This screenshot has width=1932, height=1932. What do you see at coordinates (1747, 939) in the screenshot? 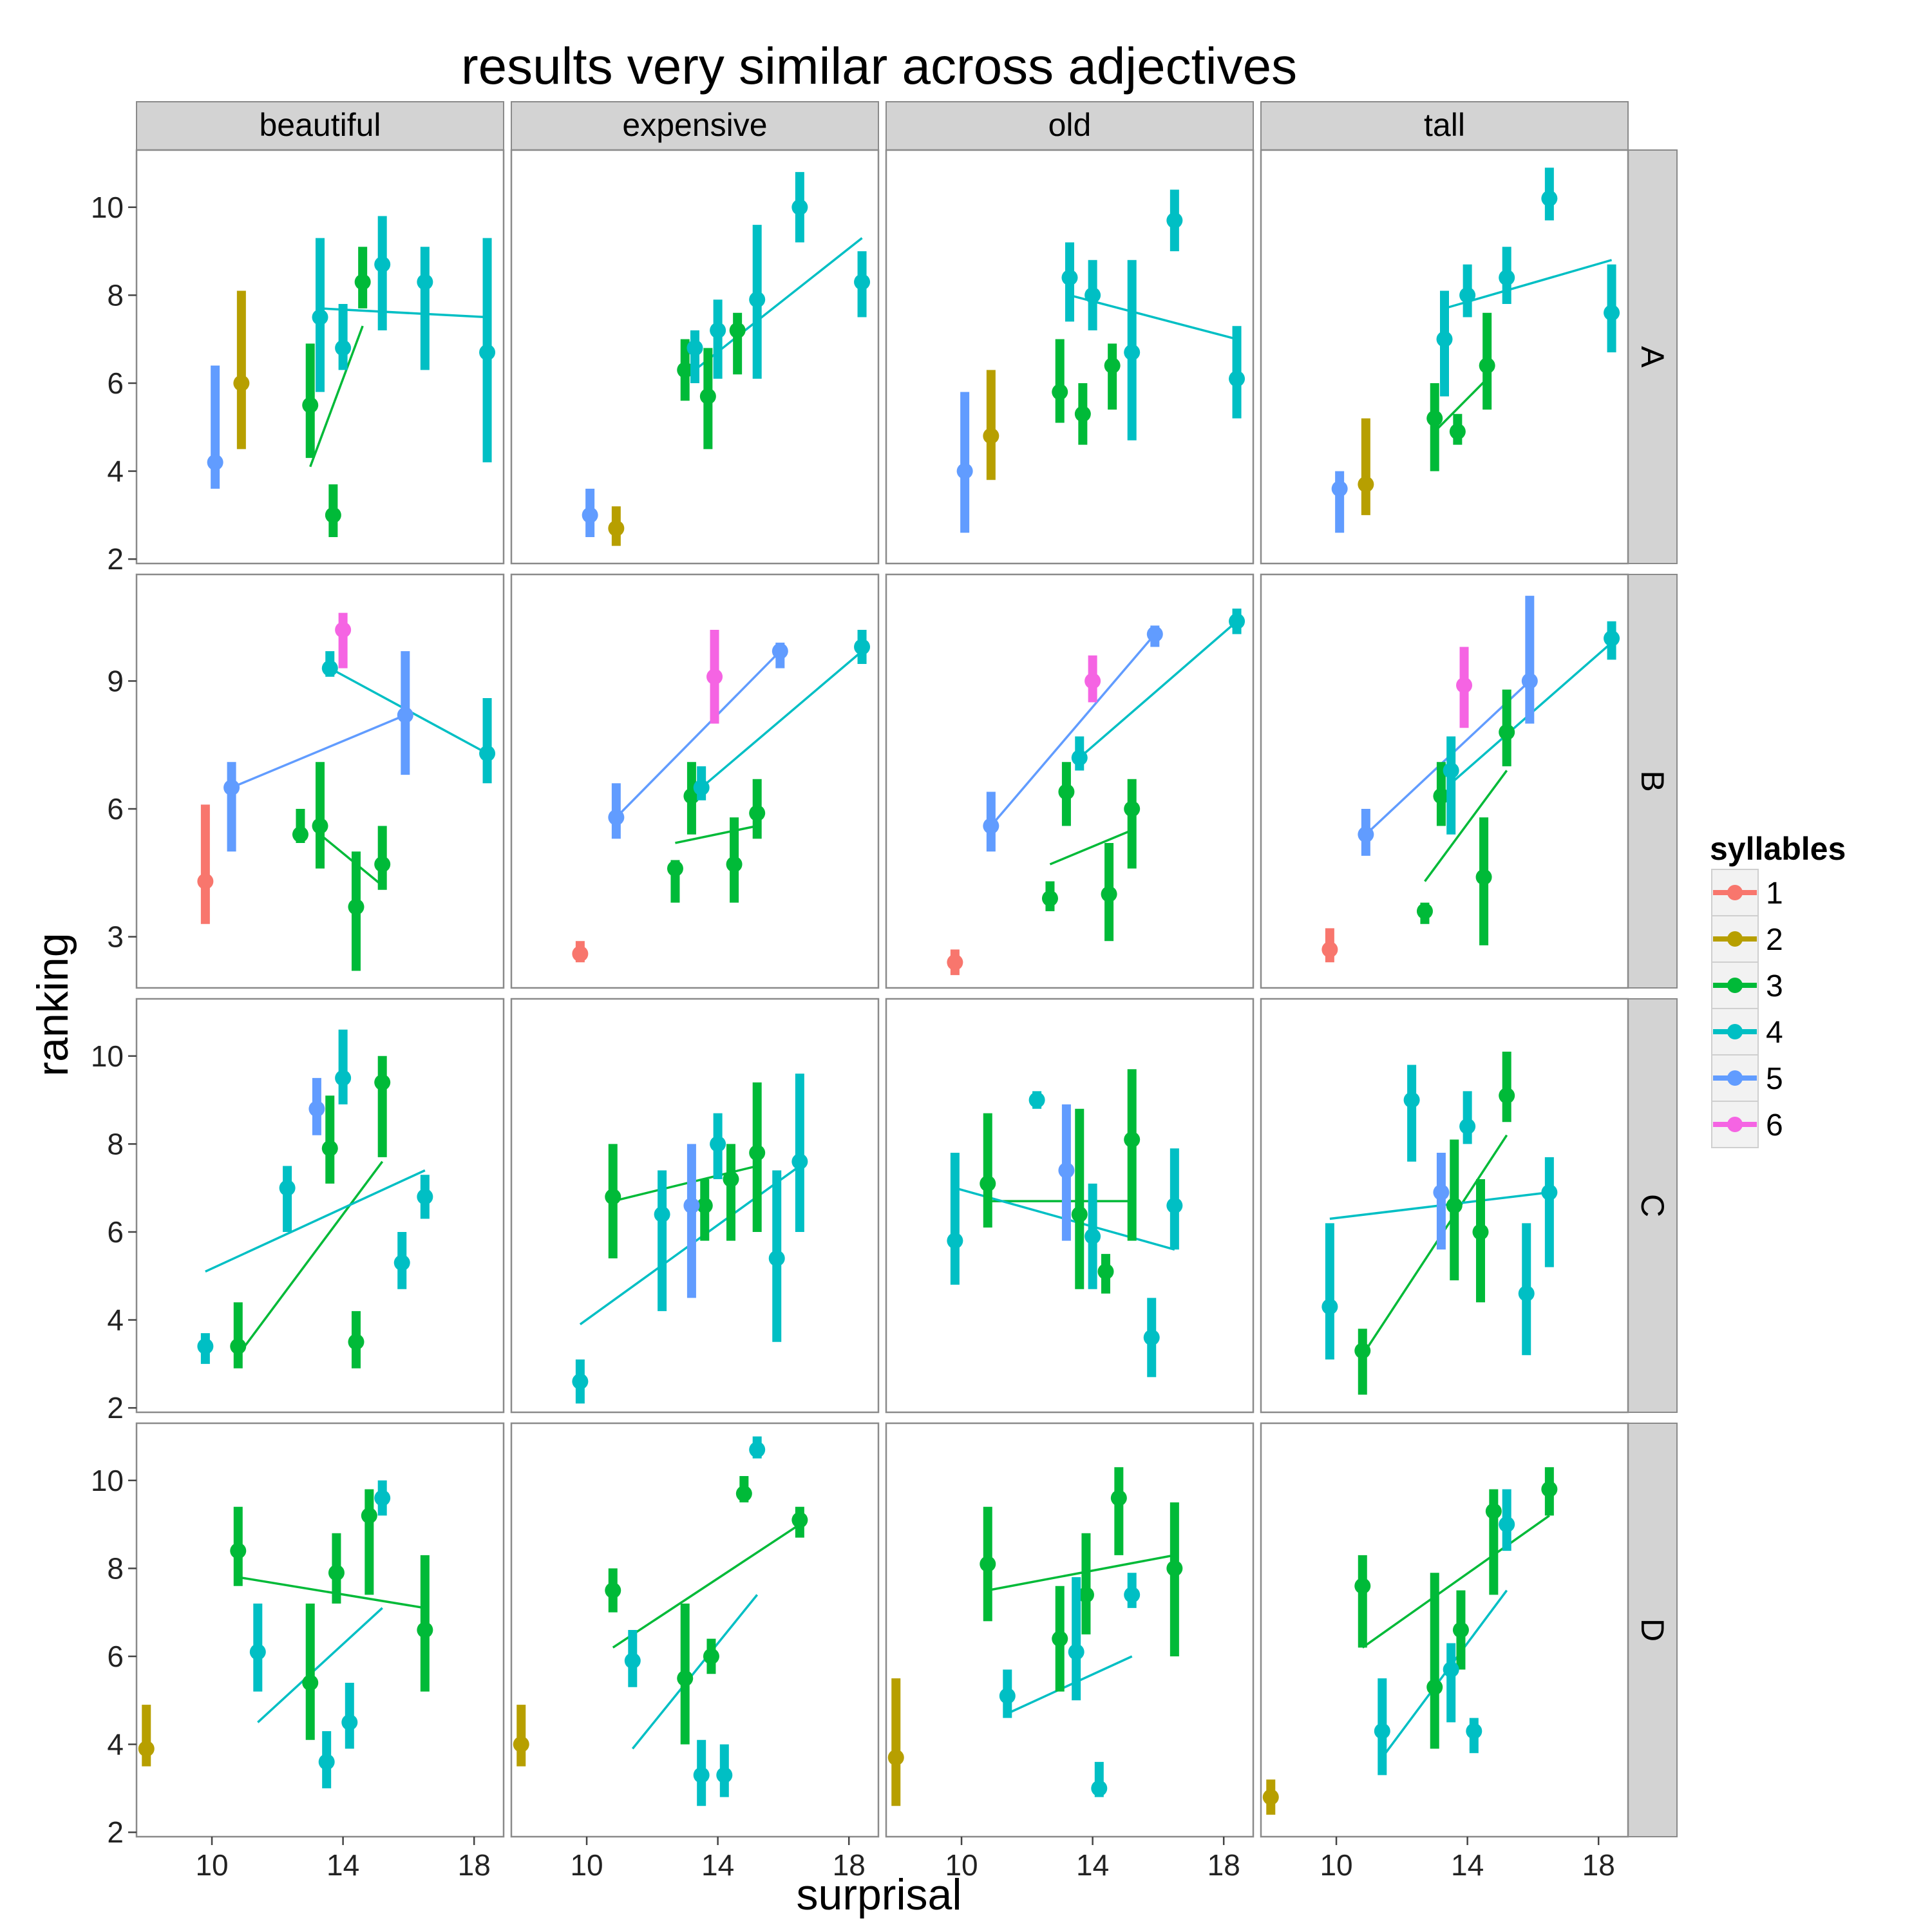
I see `legend-item-2: 2` at bounding box center [1747, 939].